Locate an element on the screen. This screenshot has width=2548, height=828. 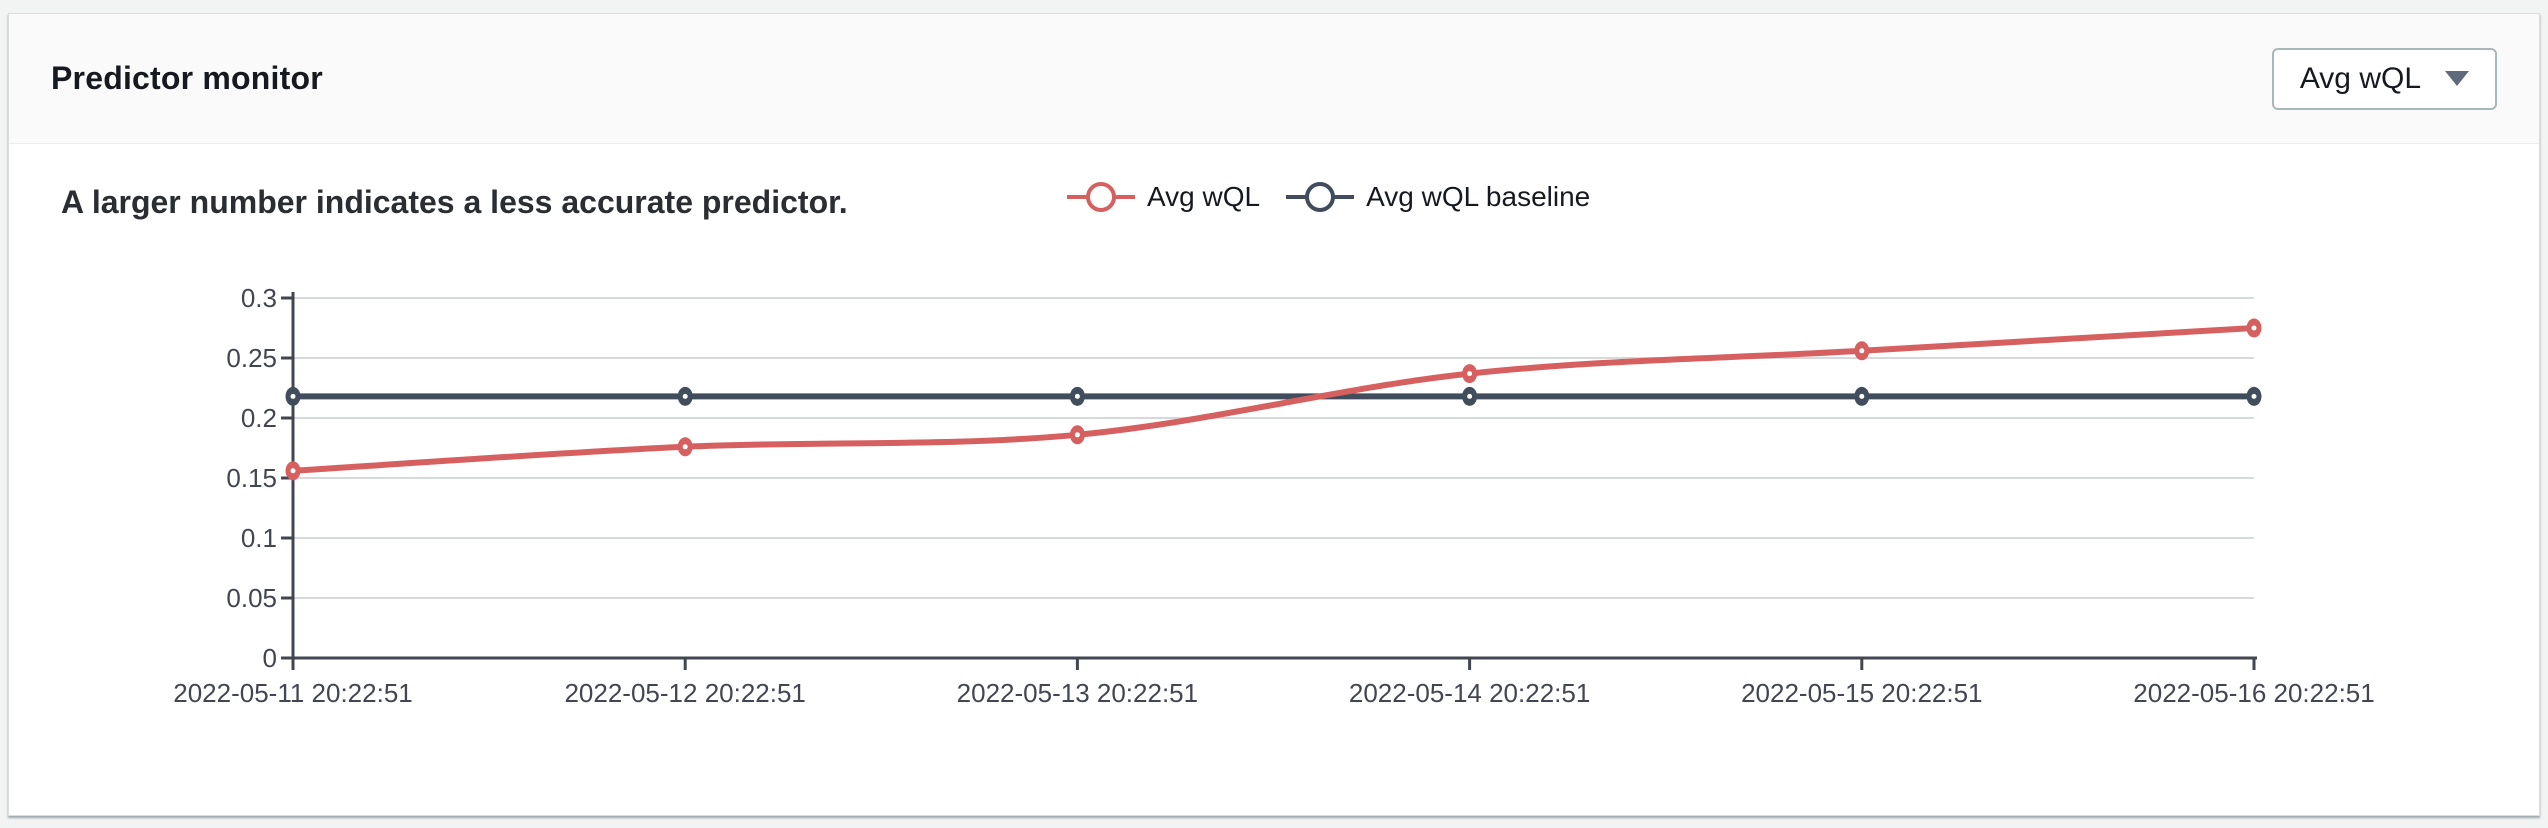
metric-dropdown: Avg wQL is located at coordinates (2384, 78).